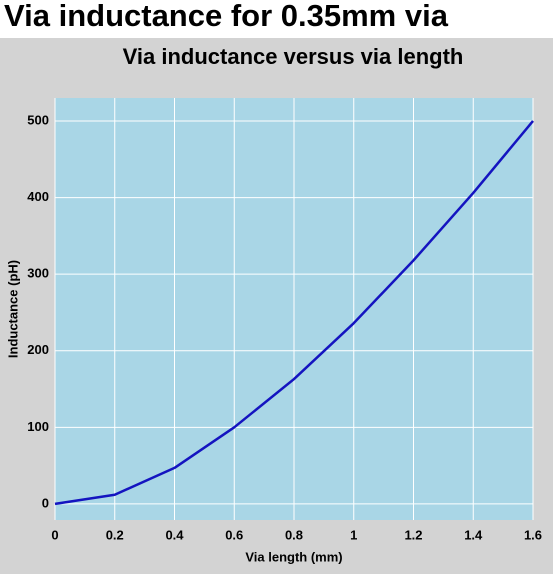 The width and height of the screenshot is (553, 574). Describe the element at coordinates (54, 534) in the screenshot. I see `x-tick-label: 0` at that location.